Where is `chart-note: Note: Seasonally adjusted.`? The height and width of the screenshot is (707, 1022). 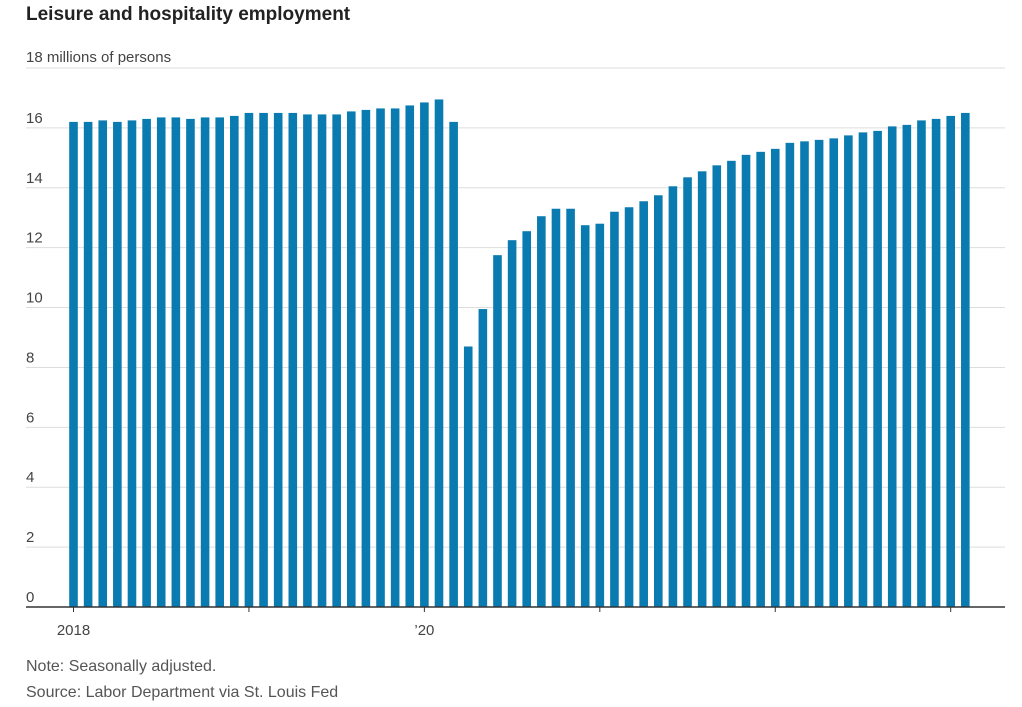 chart-note: Note: Seasonally adjusted. is located at coordinates (121, 666).